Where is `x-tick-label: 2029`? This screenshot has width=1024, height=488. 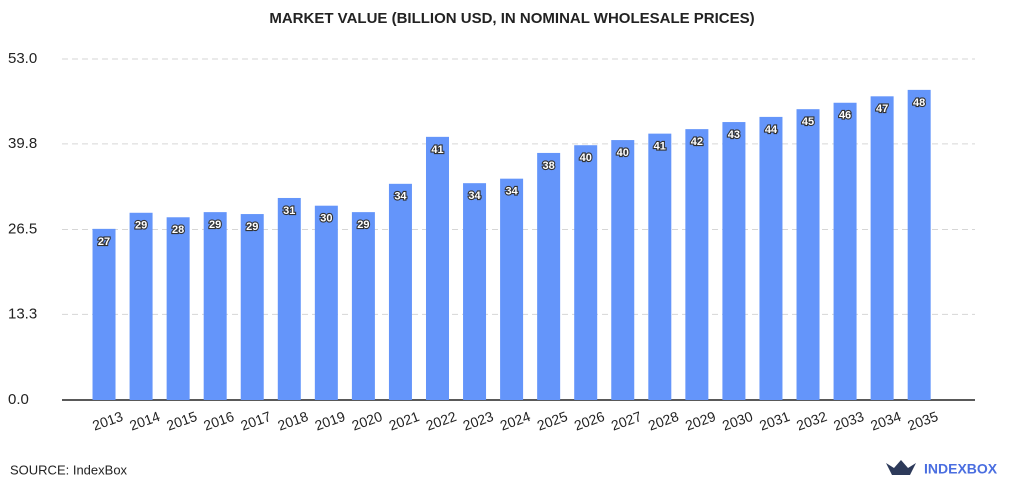
x-tick-label: 2029 is located at coordinates (700, 421).